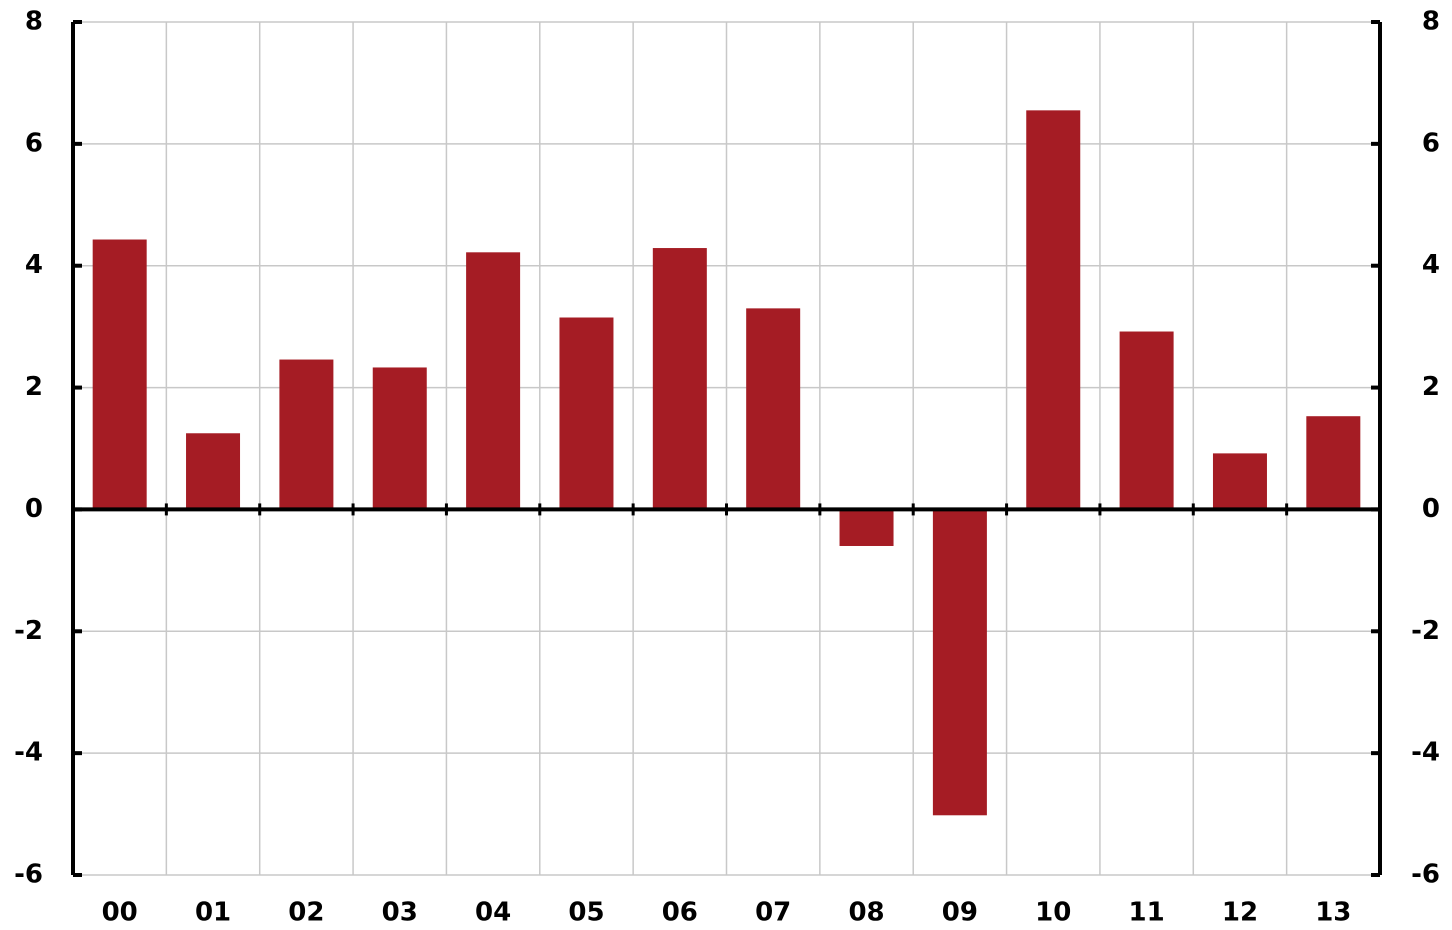 The height and width of the screenshot is (930, 1452). Describe the element at coordinates (34, 265) in the screenshot. I see `y-tick-label: 4` at that location.